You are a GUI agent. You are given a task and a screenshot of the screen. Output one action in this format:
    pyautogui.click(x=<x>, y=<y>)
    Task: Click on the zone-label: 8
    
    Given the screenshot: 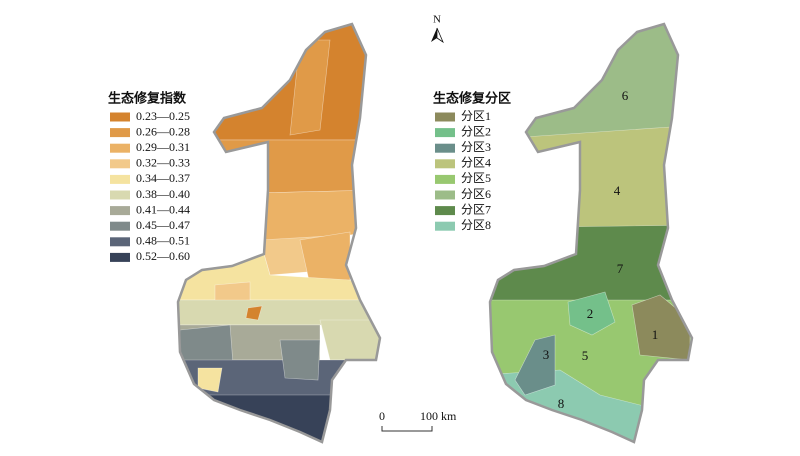 What is the action you would take?
    pyautogui.click(x=561, y=403)
    